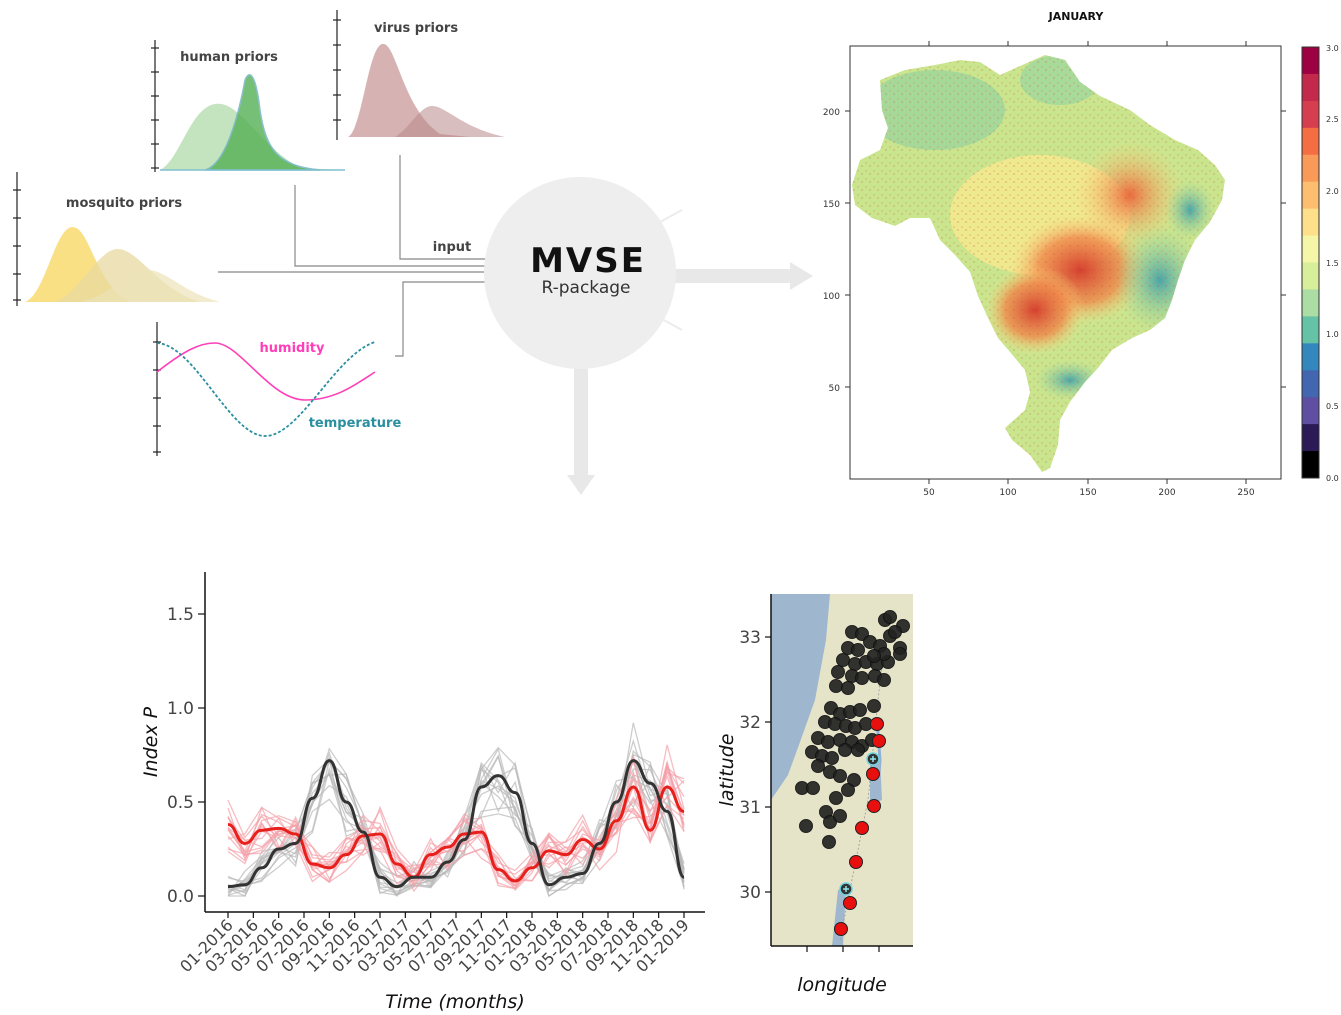  I want to click on humidity-curve, so click(266, 371).